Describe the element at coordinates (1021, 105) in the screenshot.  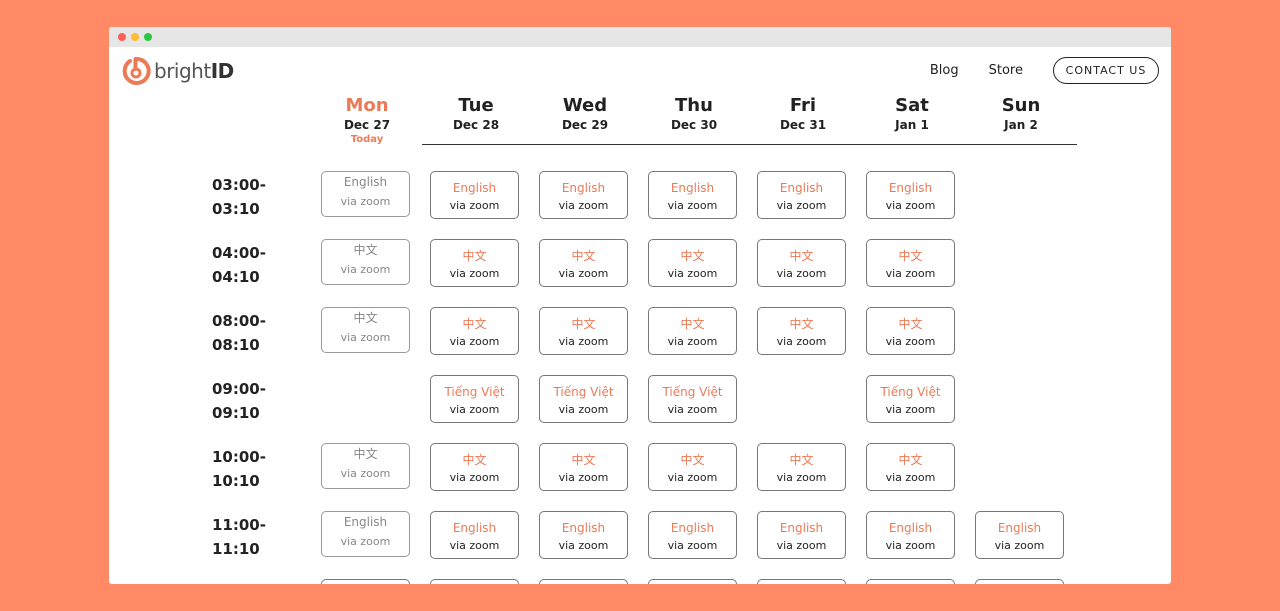
I see `day-name: Sun` at that location.